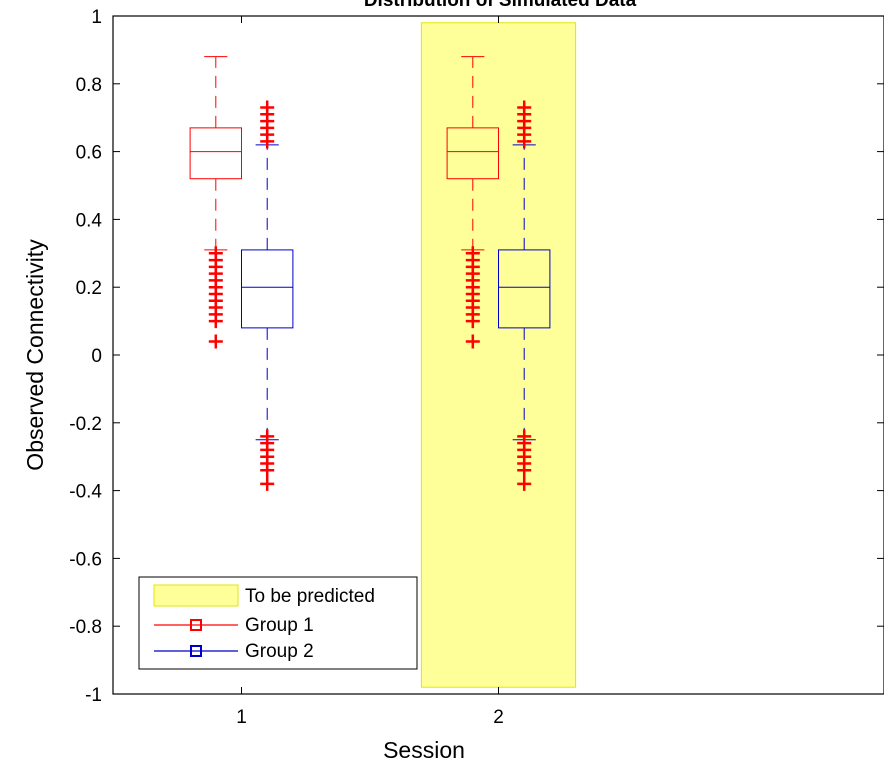 This screenshot has height=770, width=884. What do you see at coordinates (279, 625) in the screenshot?
I see `legend-label-group1: Group 1` at bounding box center [279, 625].